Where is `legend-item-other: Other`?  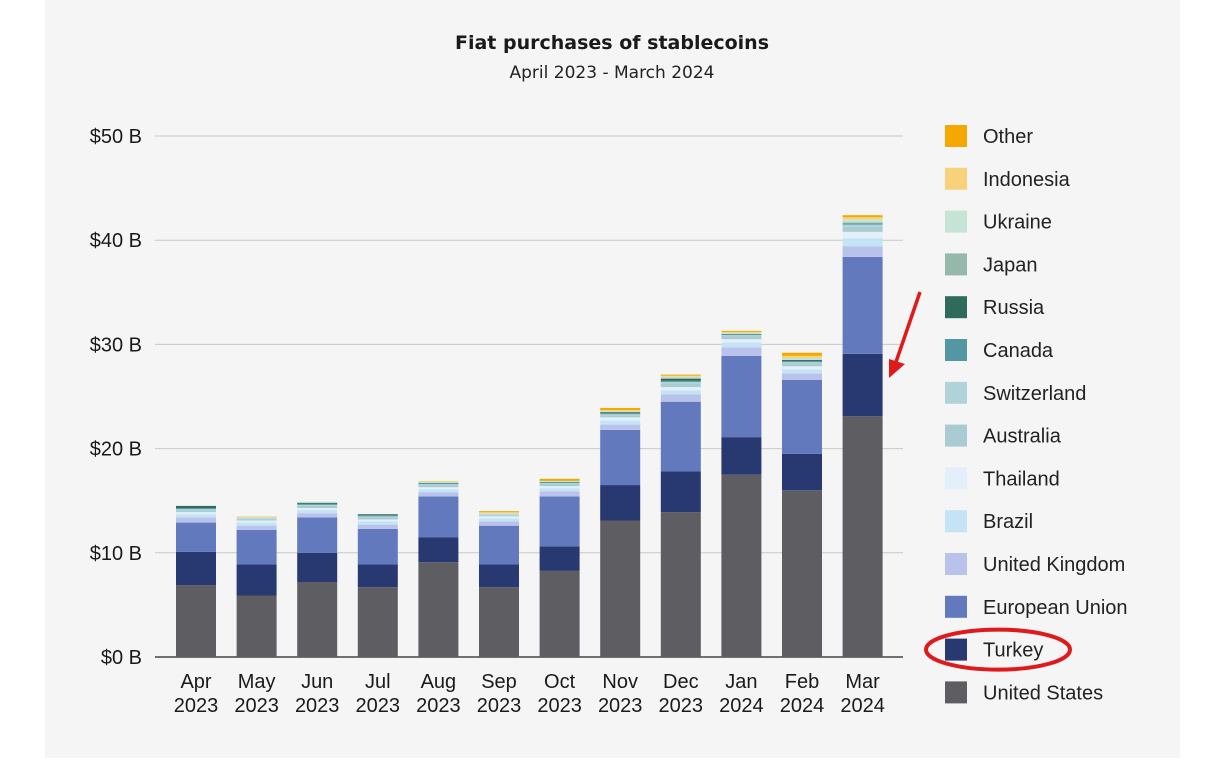
legend-item-other: Other is located at coordinates (989, 136).